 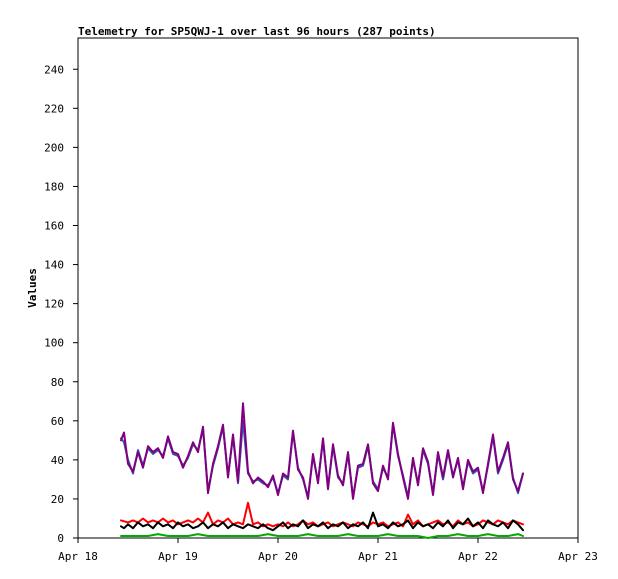 What do you see at coordinates (32, 288) in the screenshot?
I see `y-axis-label: Values` at bounding box center [32, 288].